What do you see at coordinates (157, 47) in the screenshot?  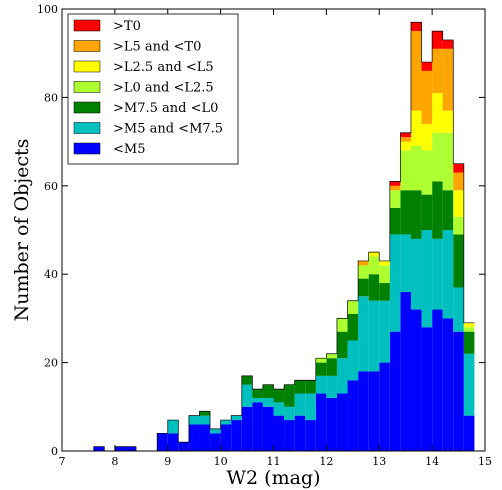 I see `legend-label: >L5 and <T0` at bounding box center [157, 47].